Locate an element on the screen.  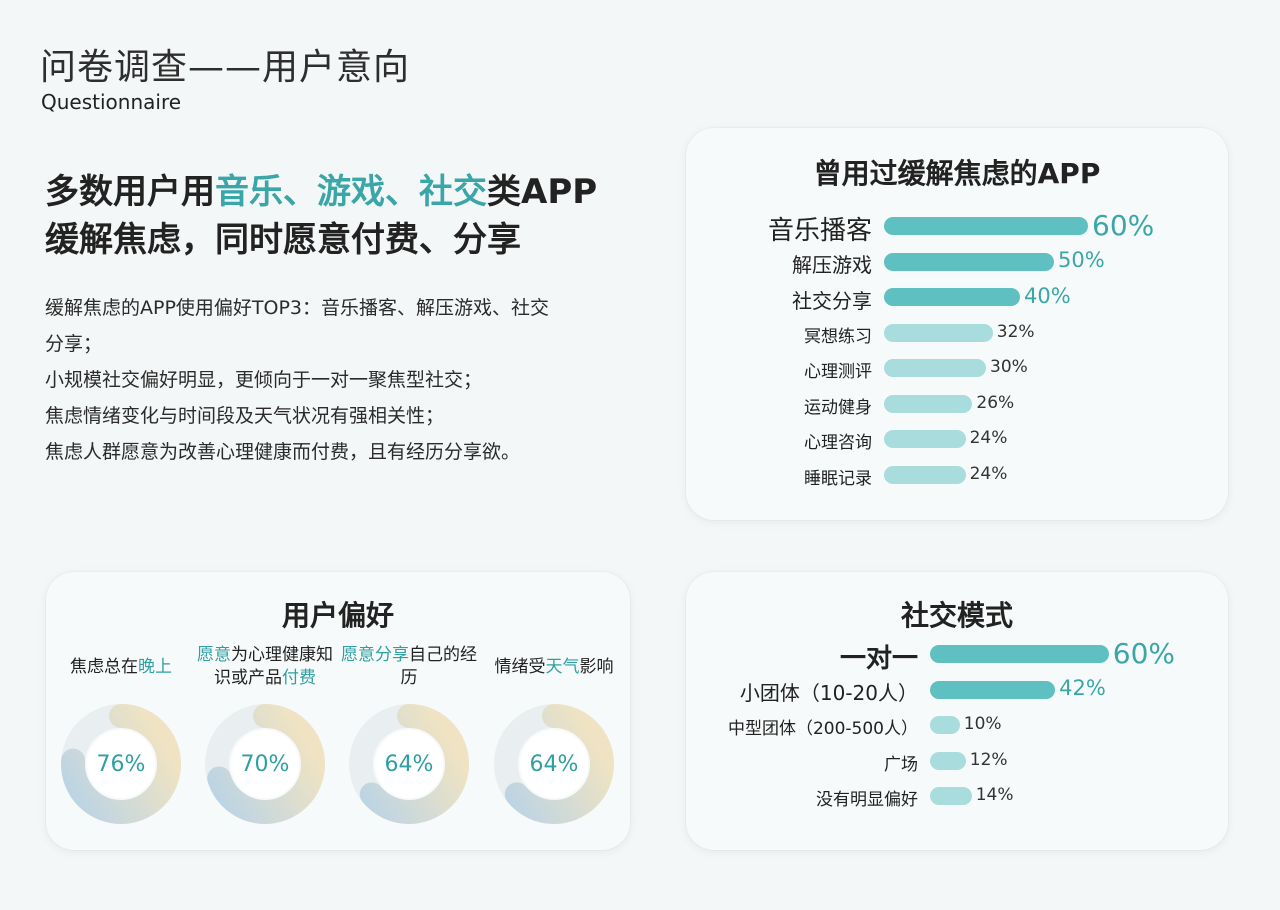
preference-label-text: 为心理健康知识或产品 is located at coordinates (273, 666).